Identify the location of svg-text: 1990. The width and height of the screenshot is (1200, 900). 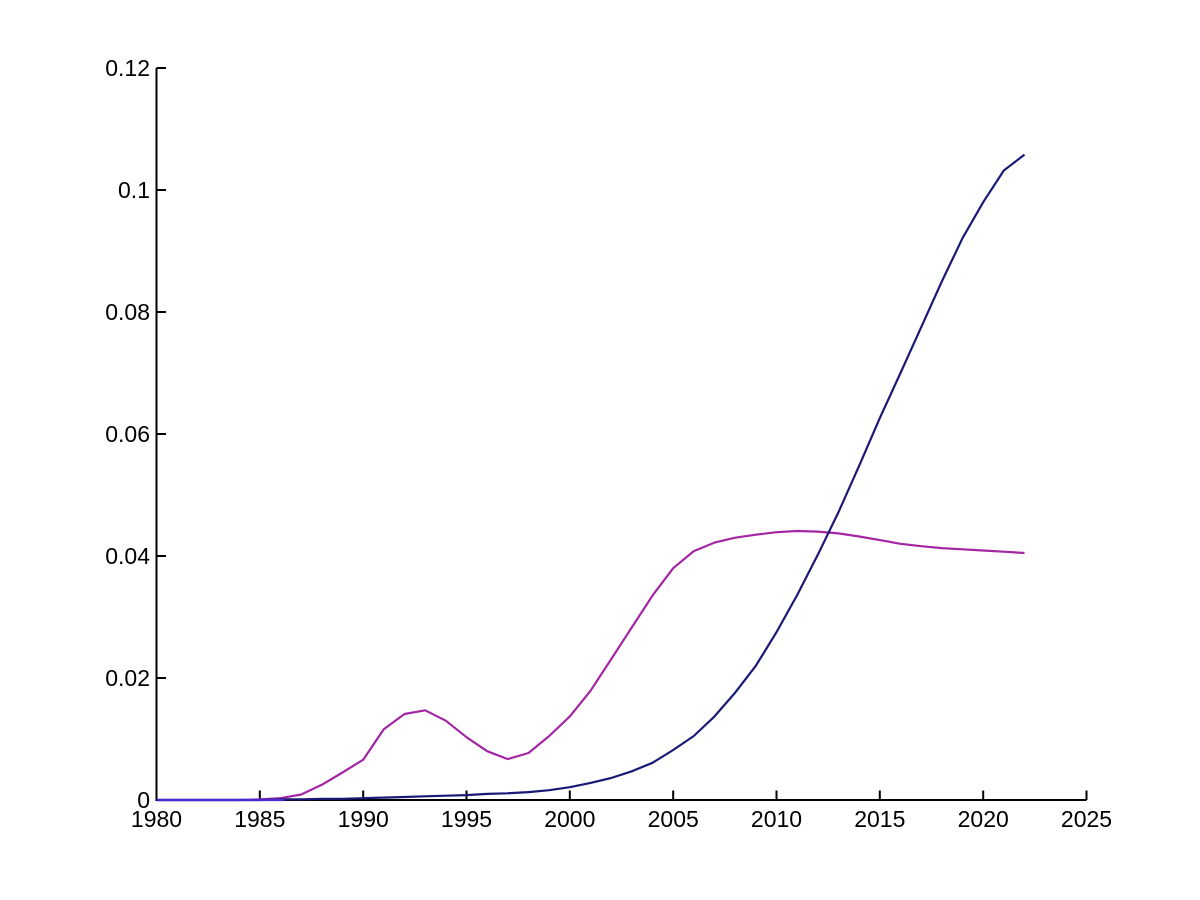
(363, 819).